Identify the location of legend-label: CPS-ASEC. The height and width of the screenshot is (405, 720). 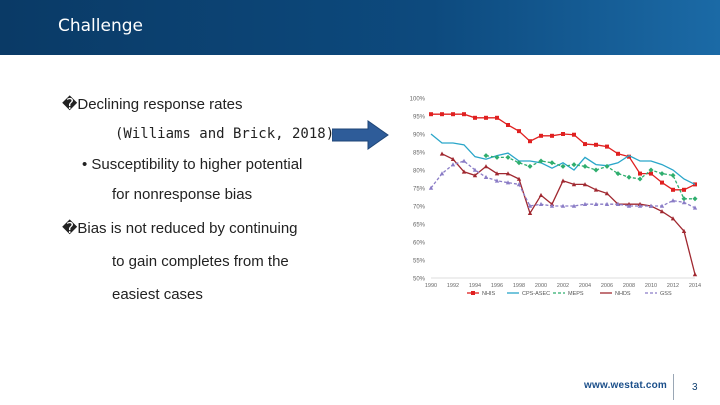
(536, 294).